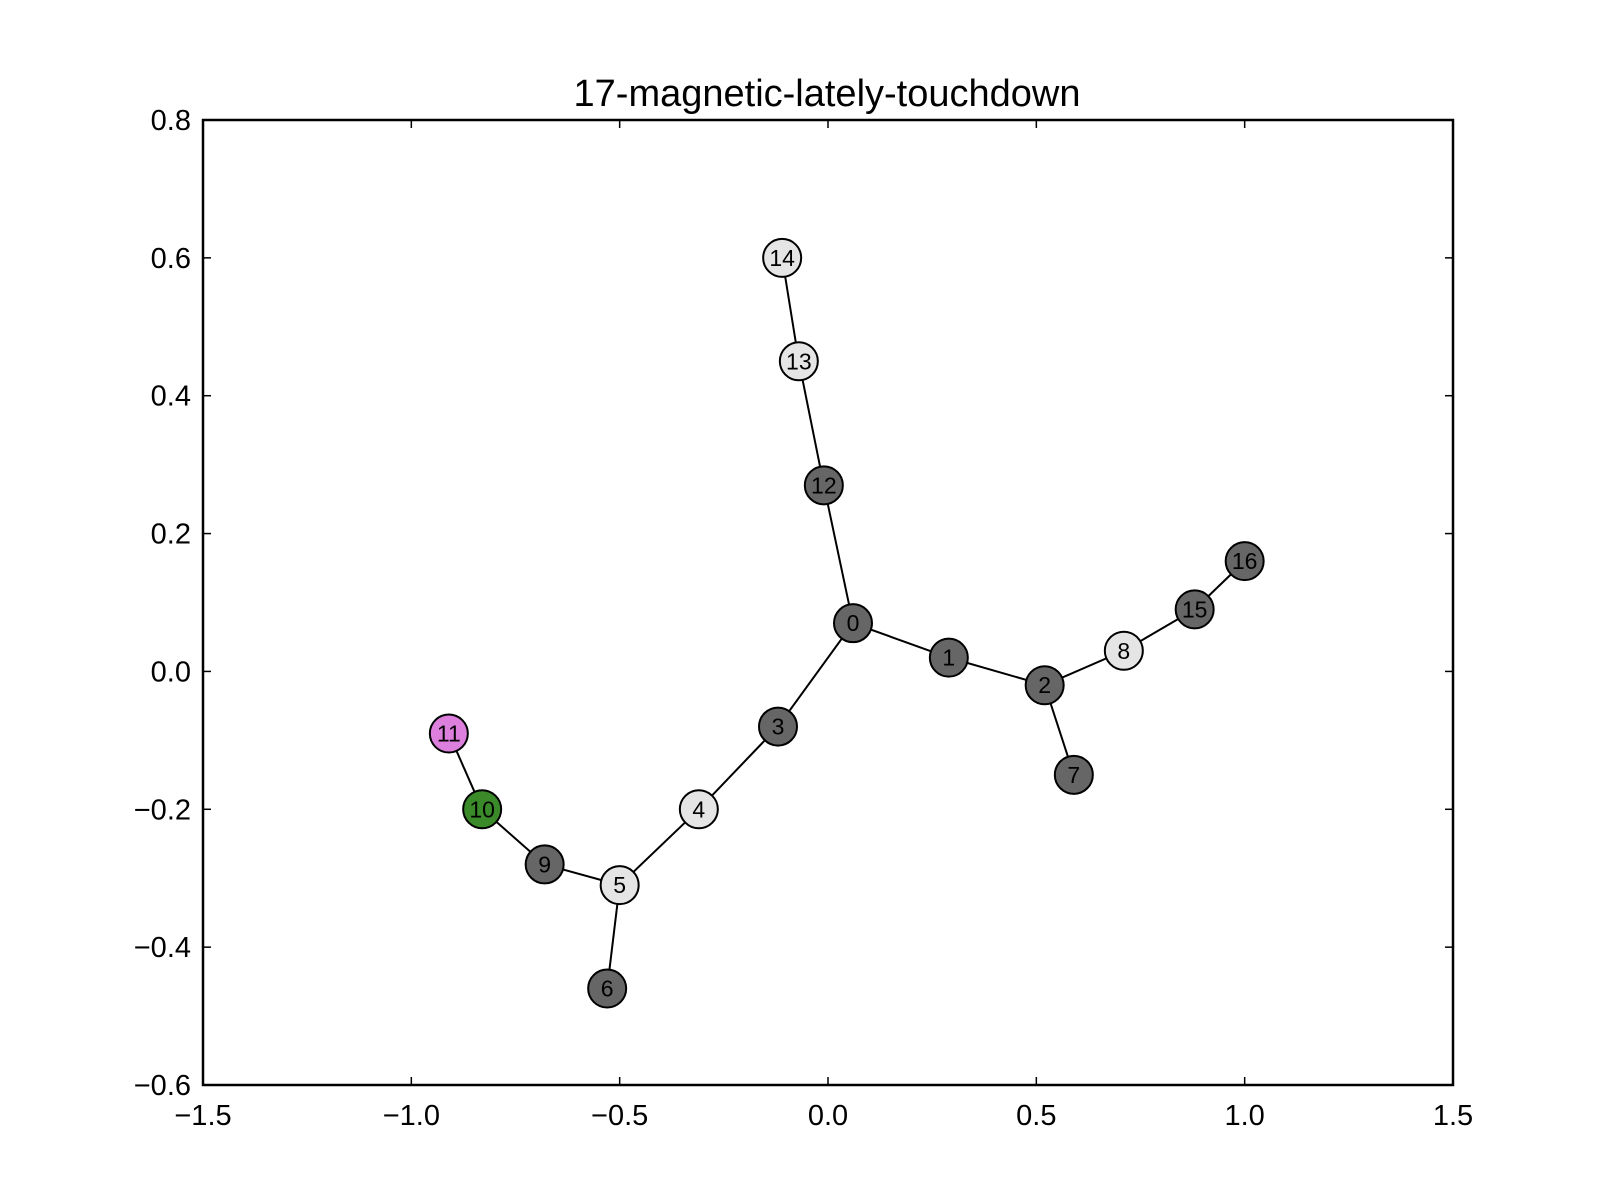 The height and width of the screenshot is (1200, 1600). I want to click on node-6: 6, so click(607, 988).